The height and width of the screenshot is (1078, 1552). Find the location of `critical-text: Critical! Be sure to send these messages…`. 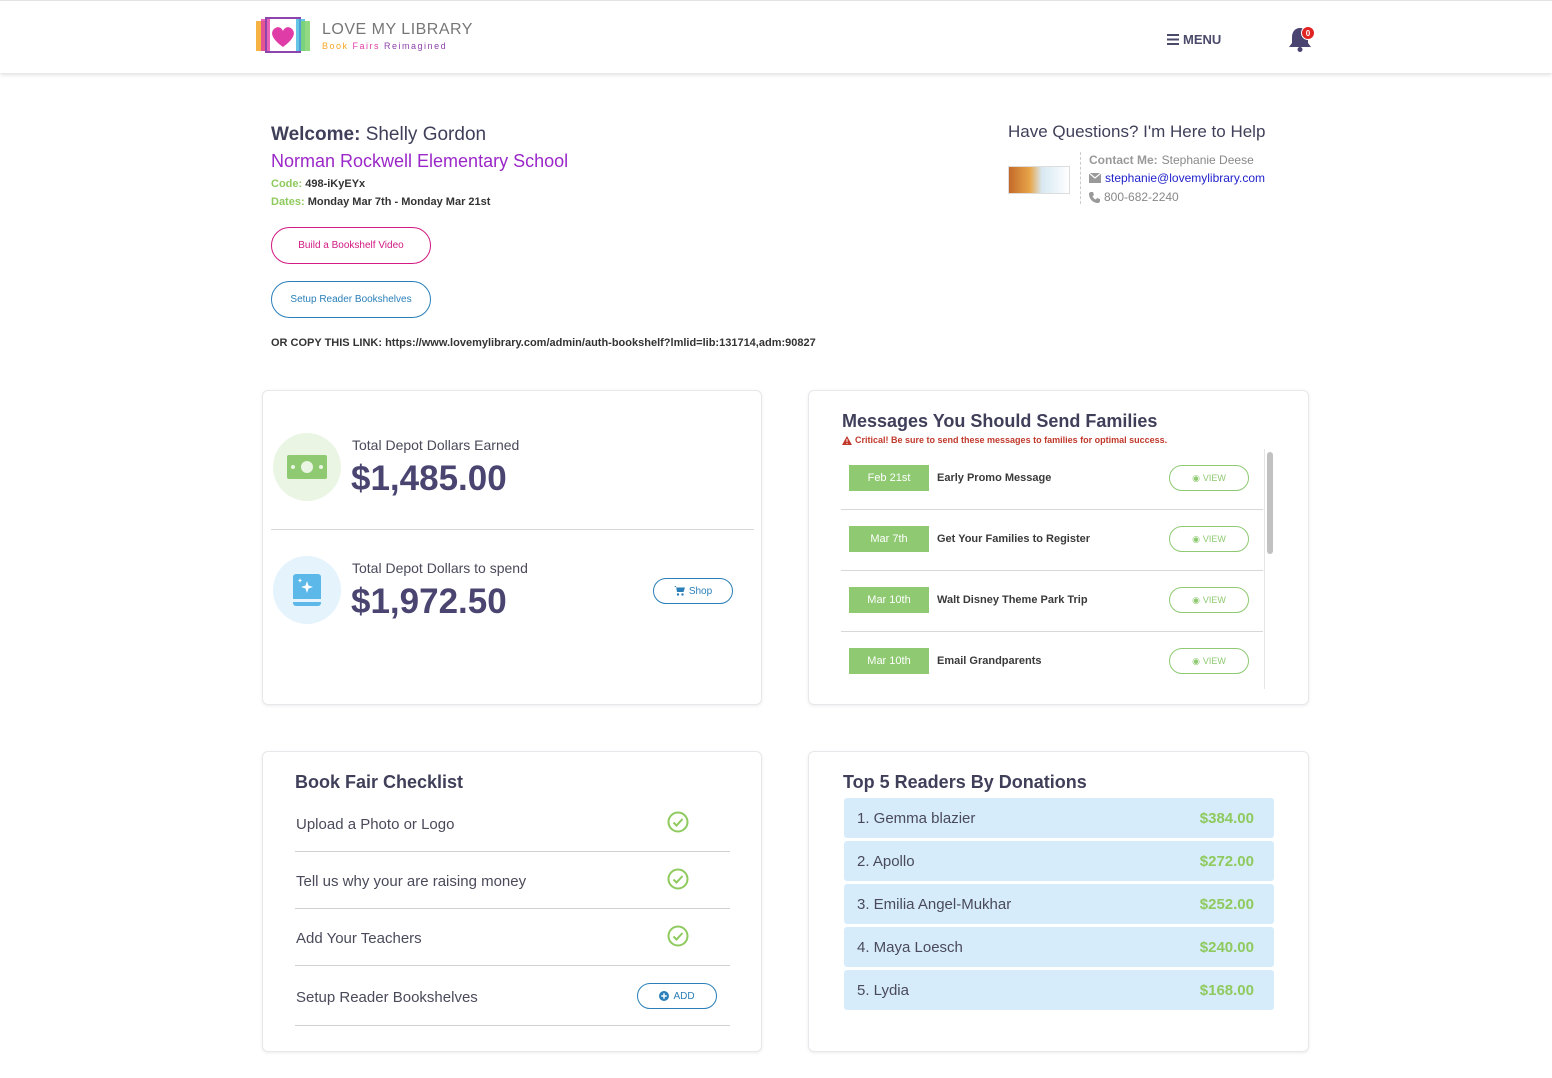

critical-text: Critical! Be sure to send these messages… is located at coordinates (1011, 440).